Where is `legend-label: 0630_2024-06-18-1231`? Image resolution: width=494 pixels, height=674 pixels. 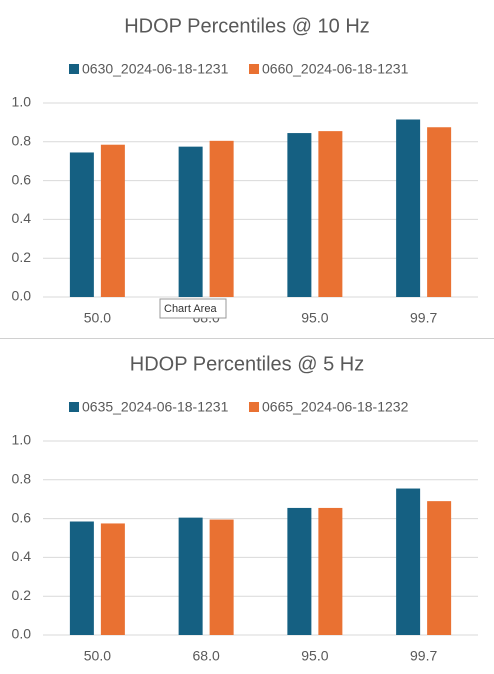 legend-label: 0630_2024-06-18-1231 is located at coordinates (155, 69).